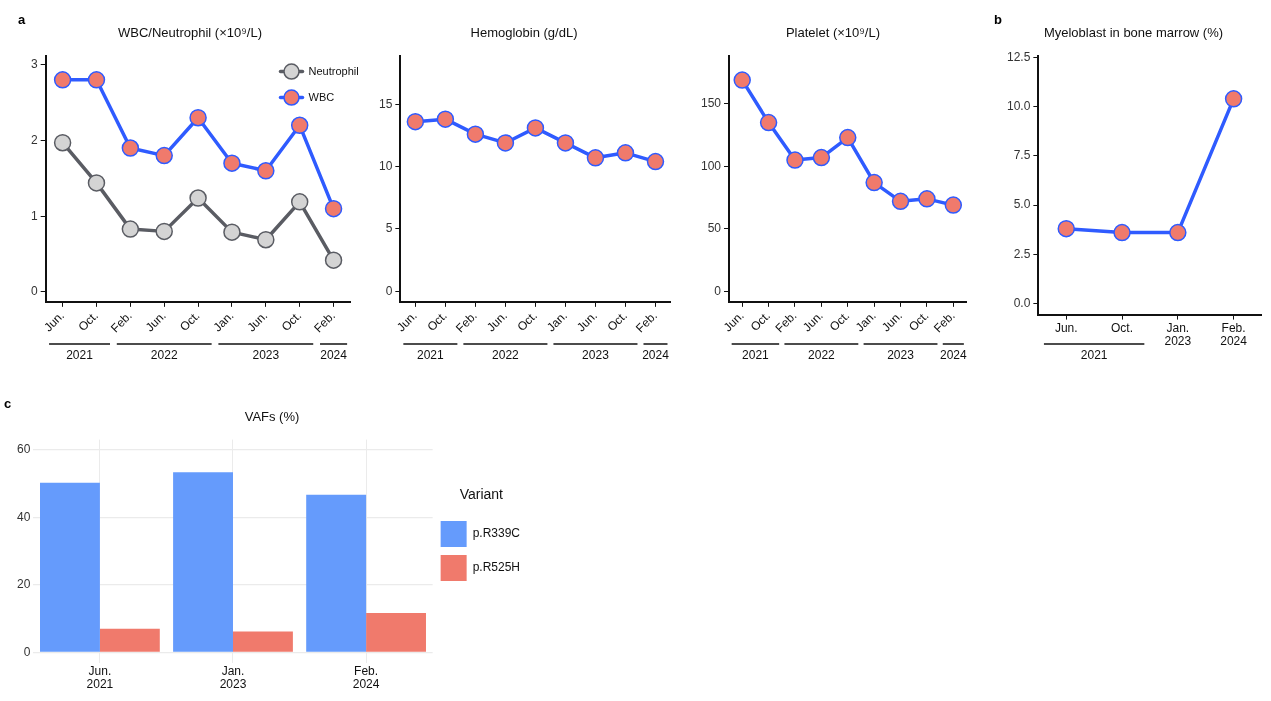 The height and width of the screenshot is (701, 1271). I want to click on legend-label: p.R339C, so click(496, 533).